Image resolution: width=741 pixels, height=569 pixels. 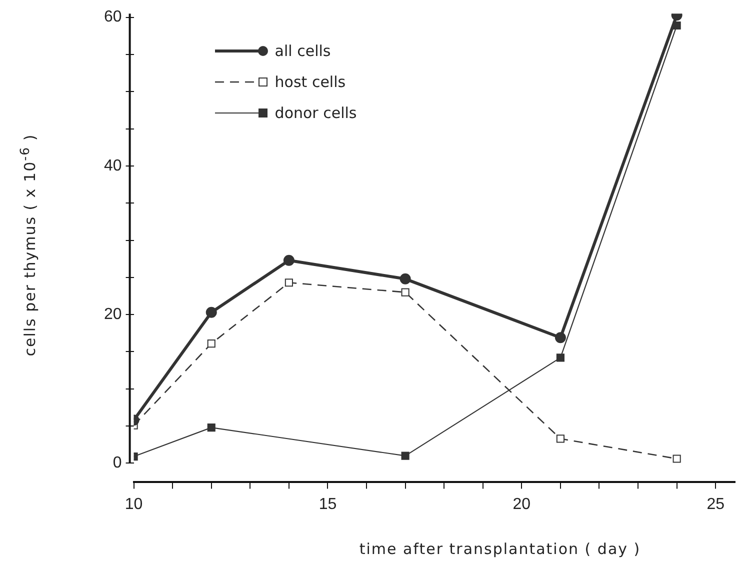 What do you see at coordinates (500, 549) in the screenshot?
I see `x-axis-title: time after transplantation ( day )` at bounding box center [500, 549].